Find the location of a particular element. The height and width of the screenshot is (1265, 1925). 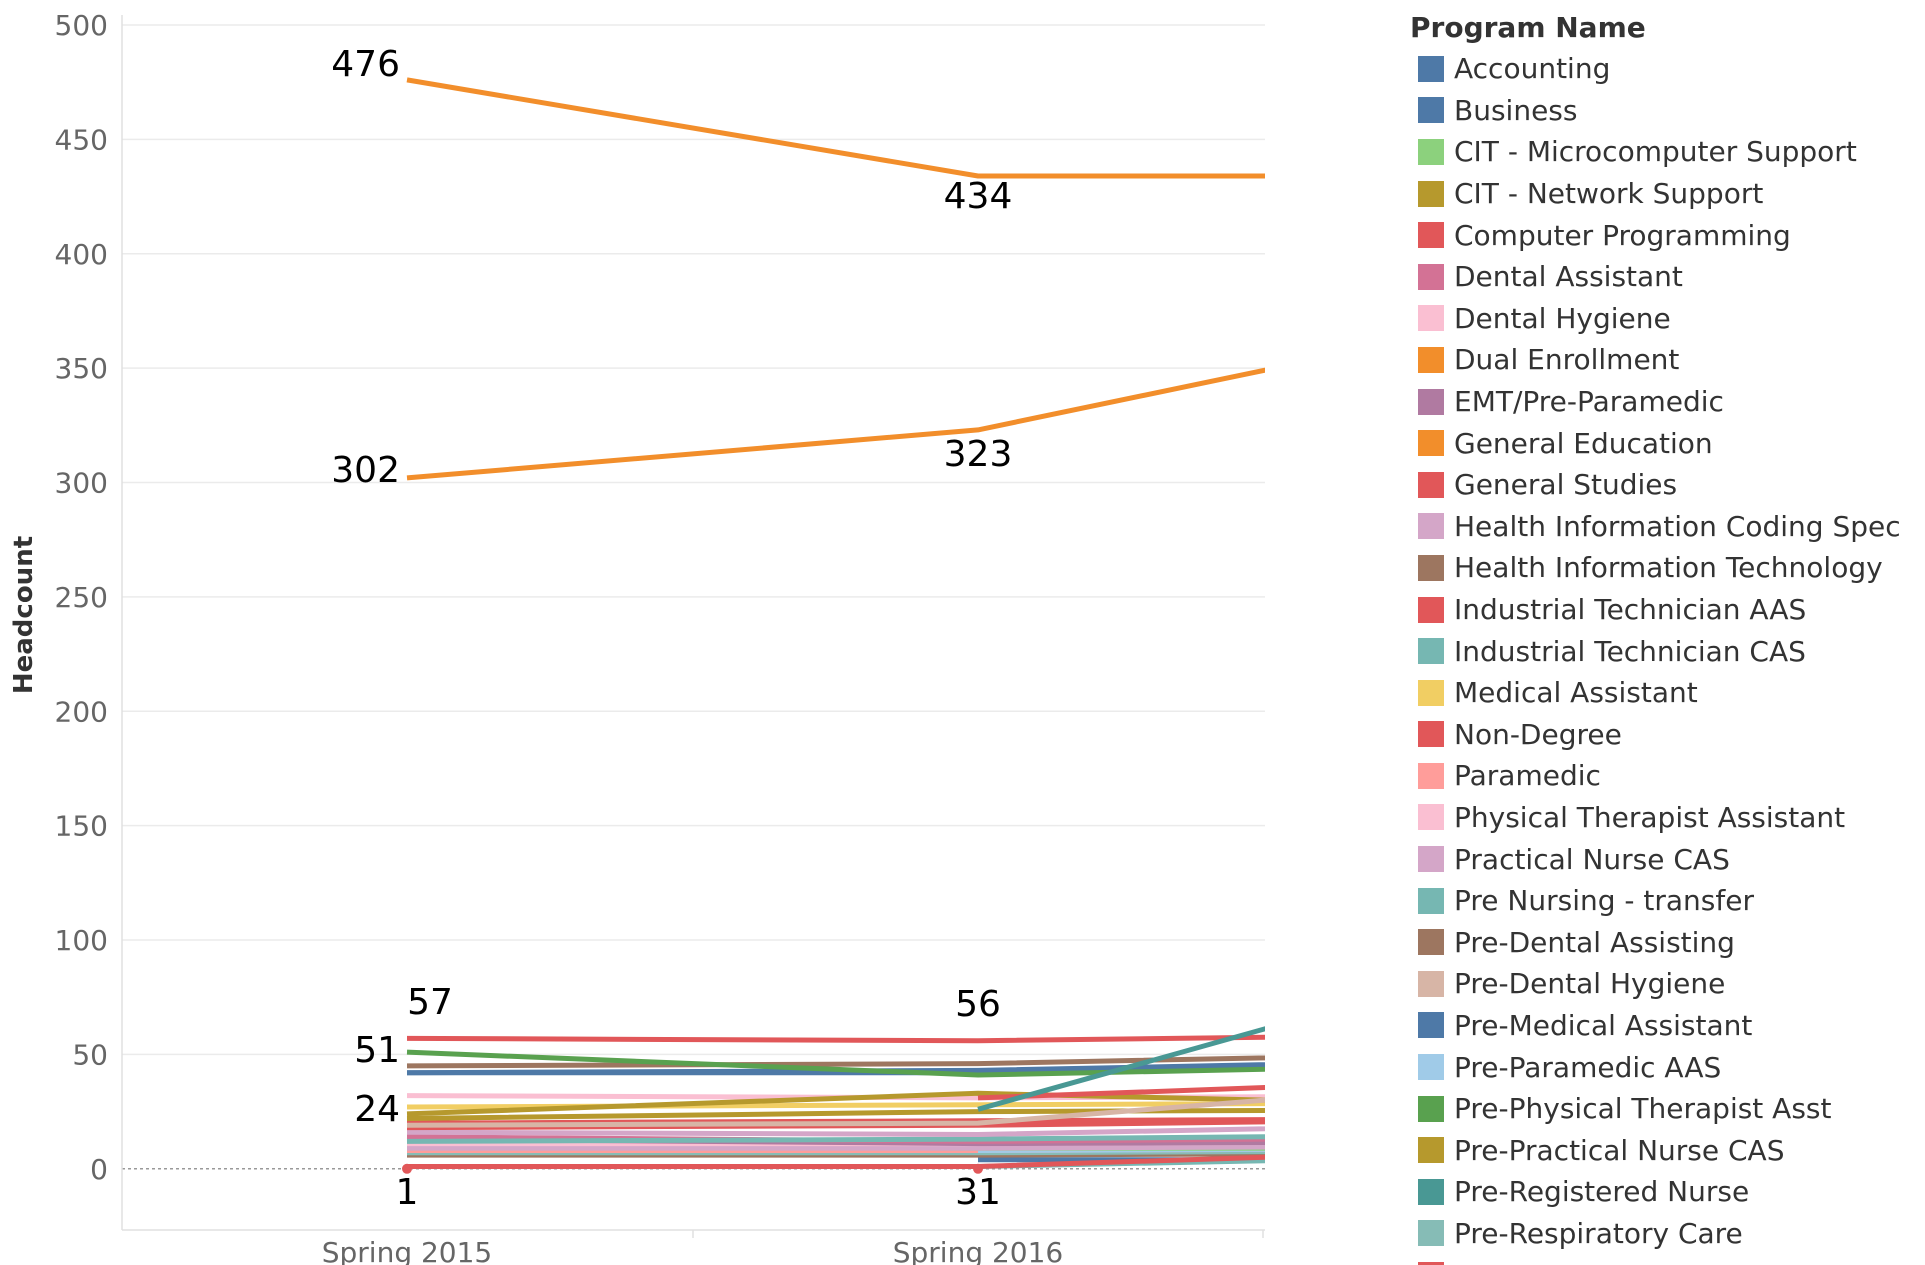

legend-item: Pre Nursing - transfer is located at coordinates (1666, 901).